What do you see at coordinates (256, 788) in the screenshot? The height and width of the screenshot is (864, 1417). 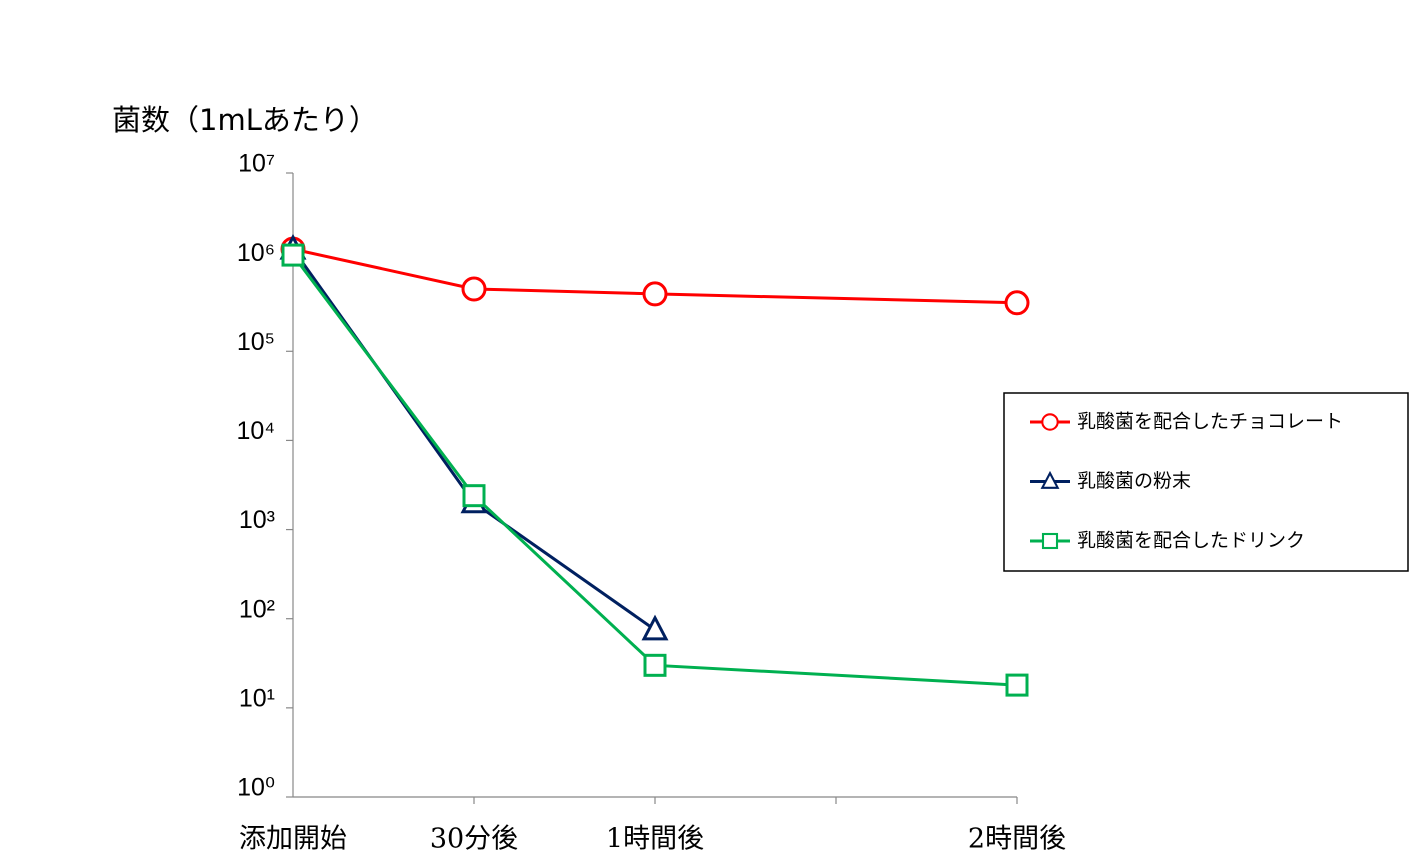 I see `y-tick-label: 10⁰` at bounding box center [256, 788].